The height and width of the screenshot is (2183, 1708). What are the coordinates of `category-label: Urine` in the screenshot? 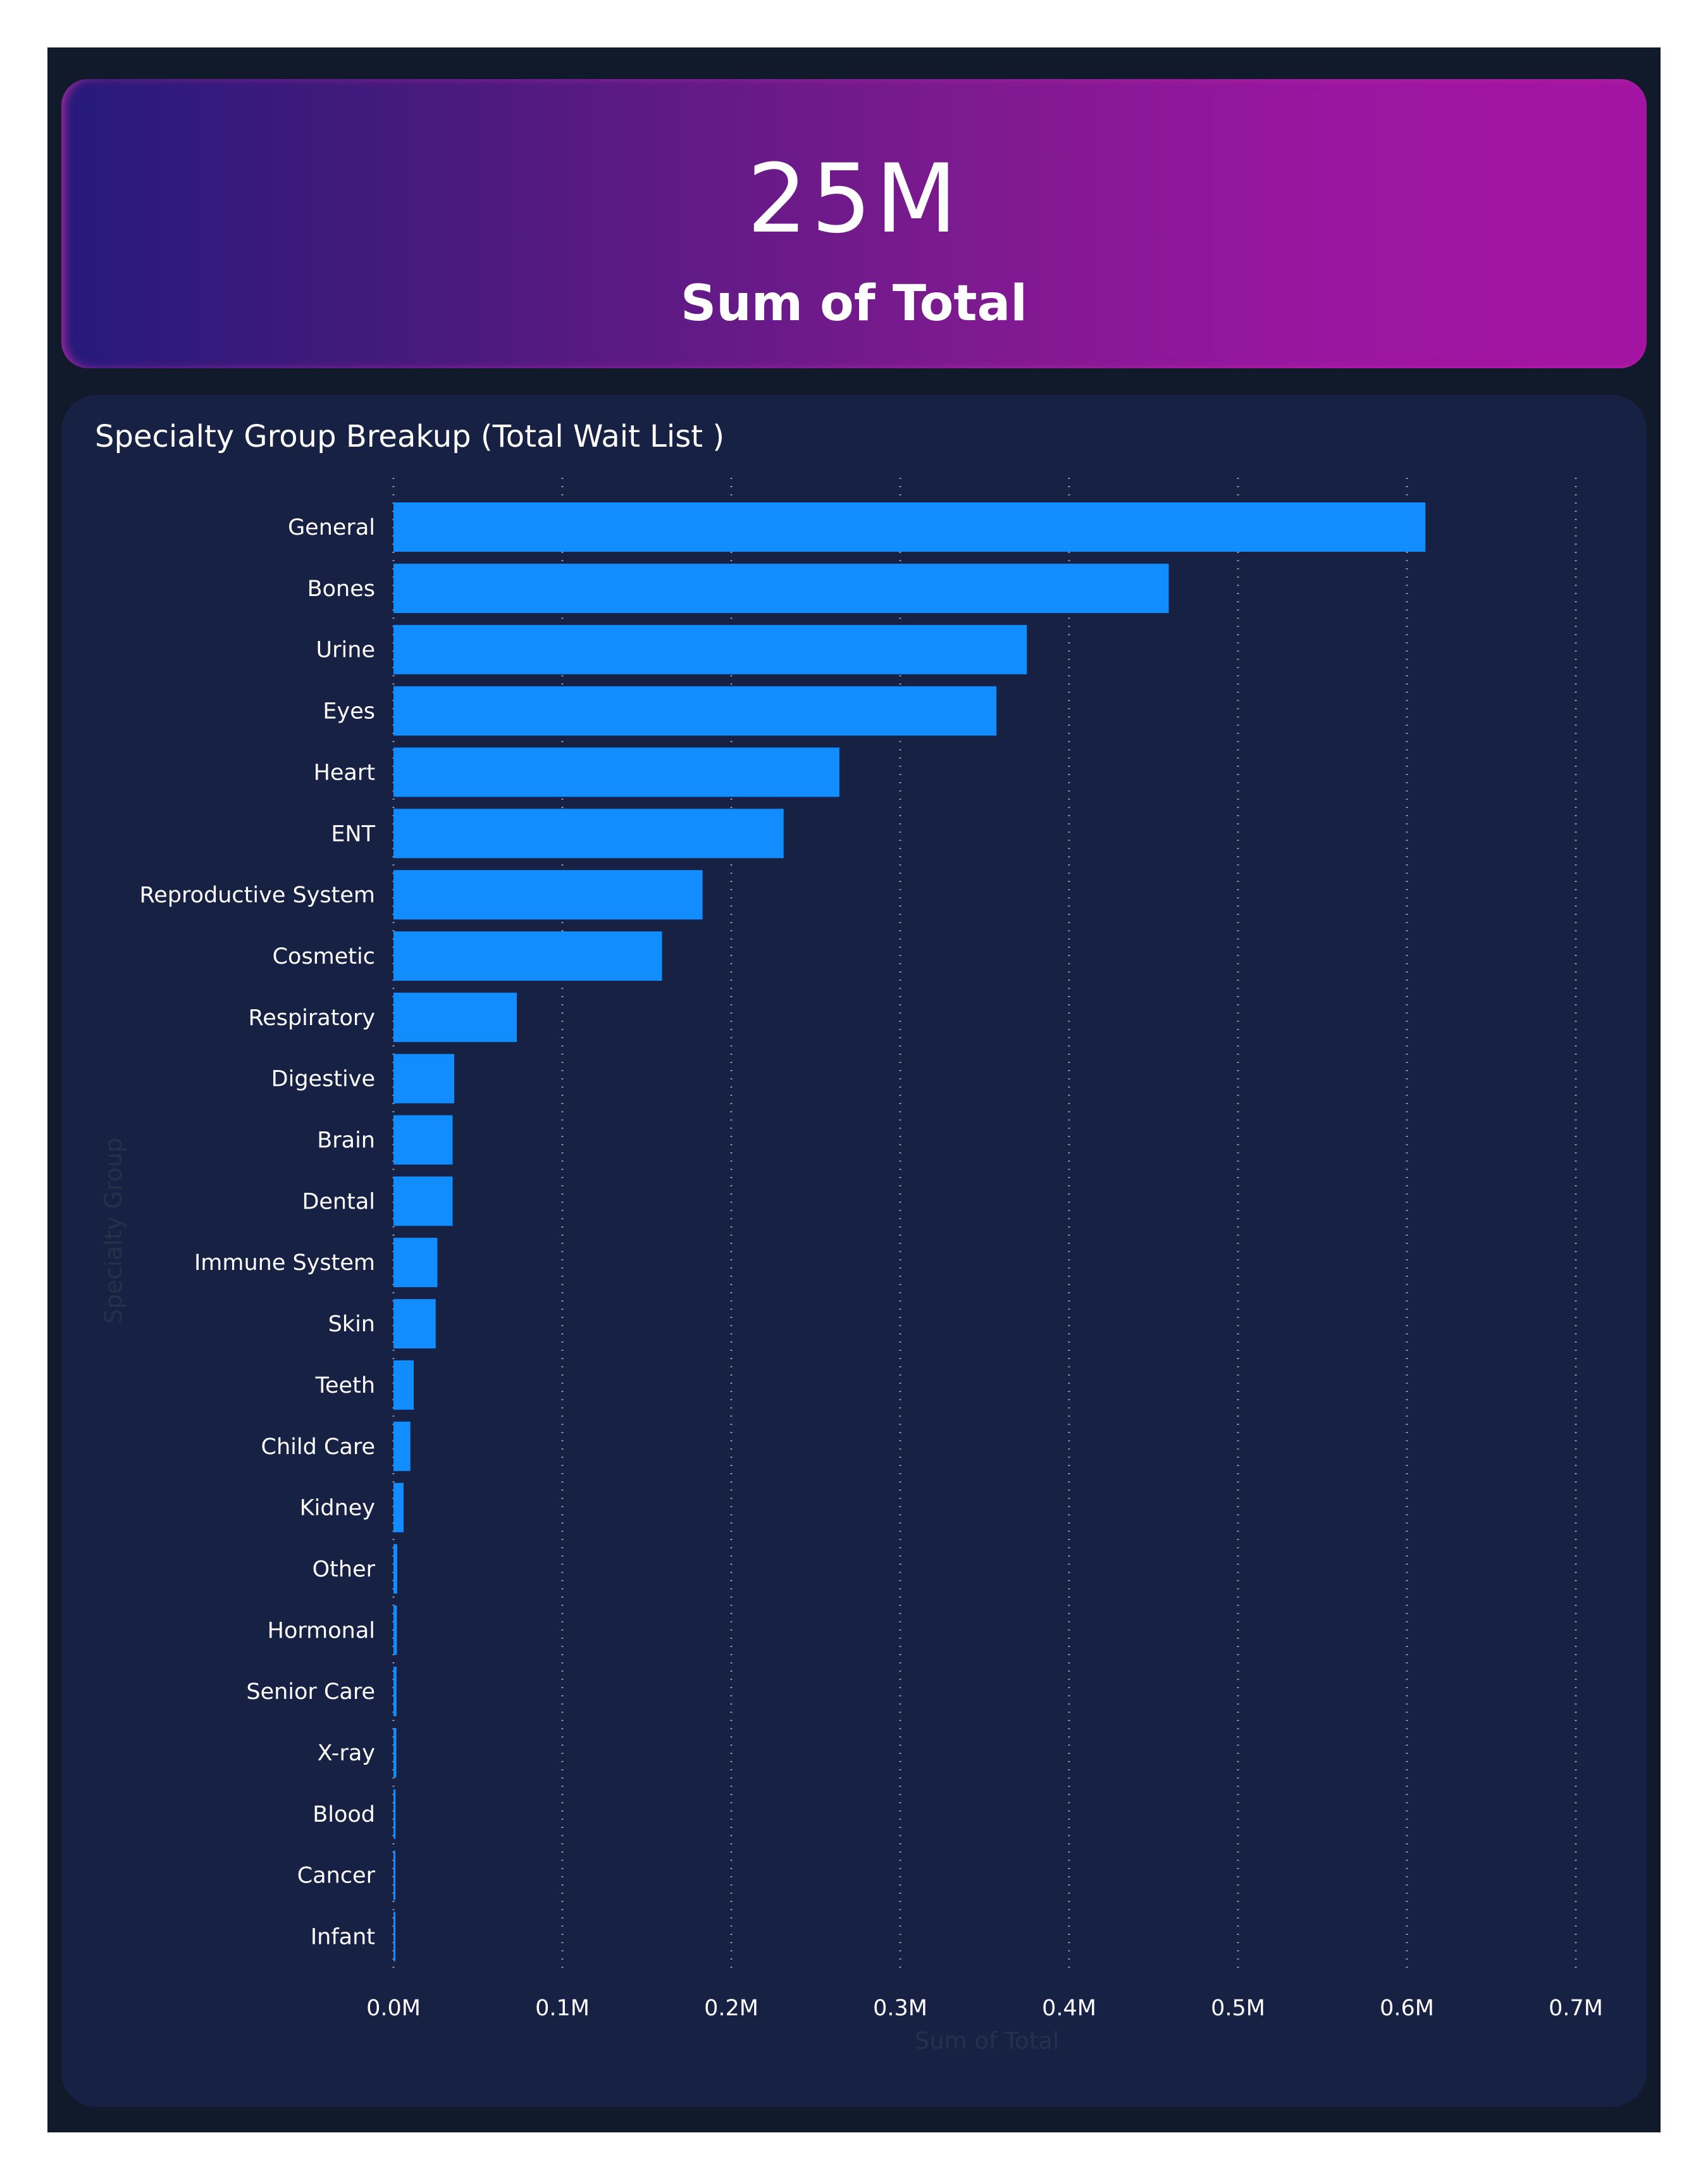 It's located at (345, 650).